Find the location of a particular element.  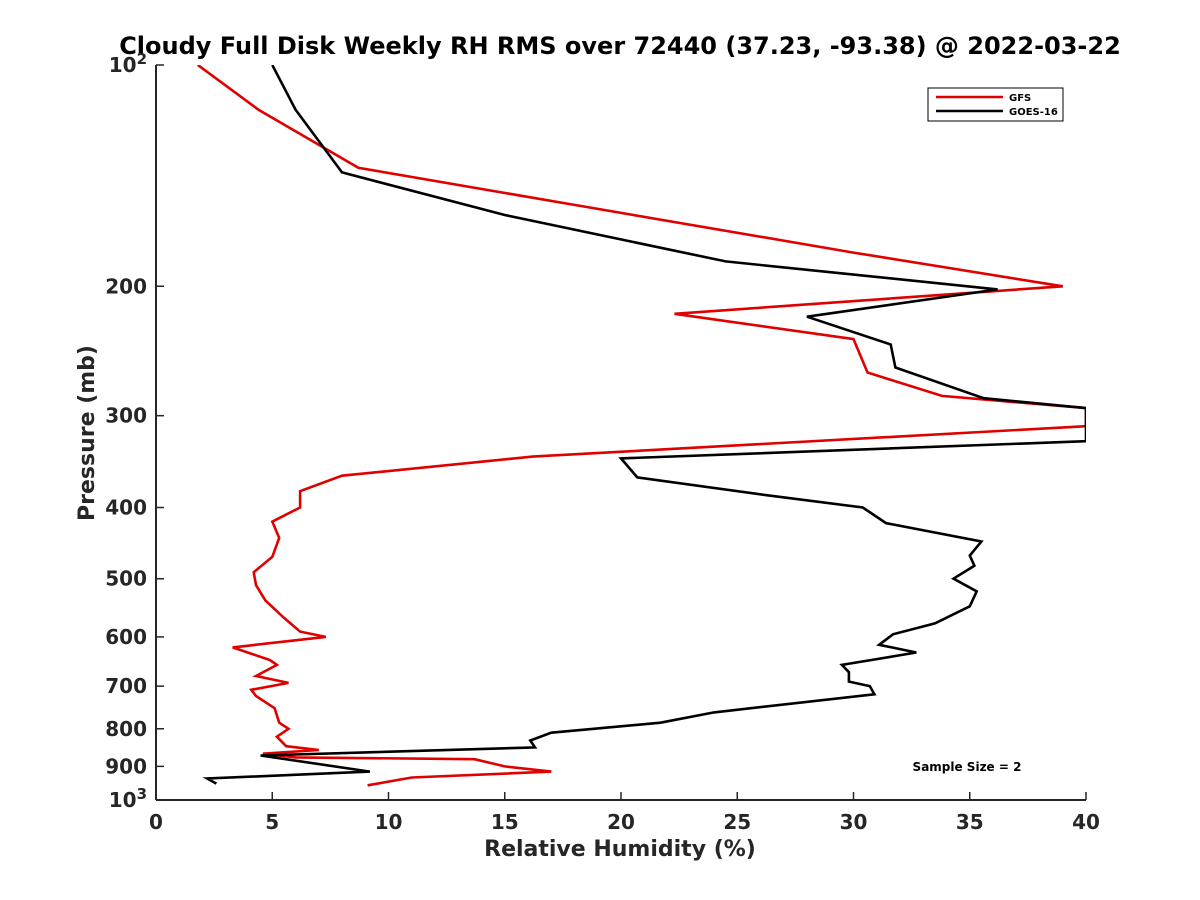

y-tick-label: 700 is located at coordinates (126, 686).